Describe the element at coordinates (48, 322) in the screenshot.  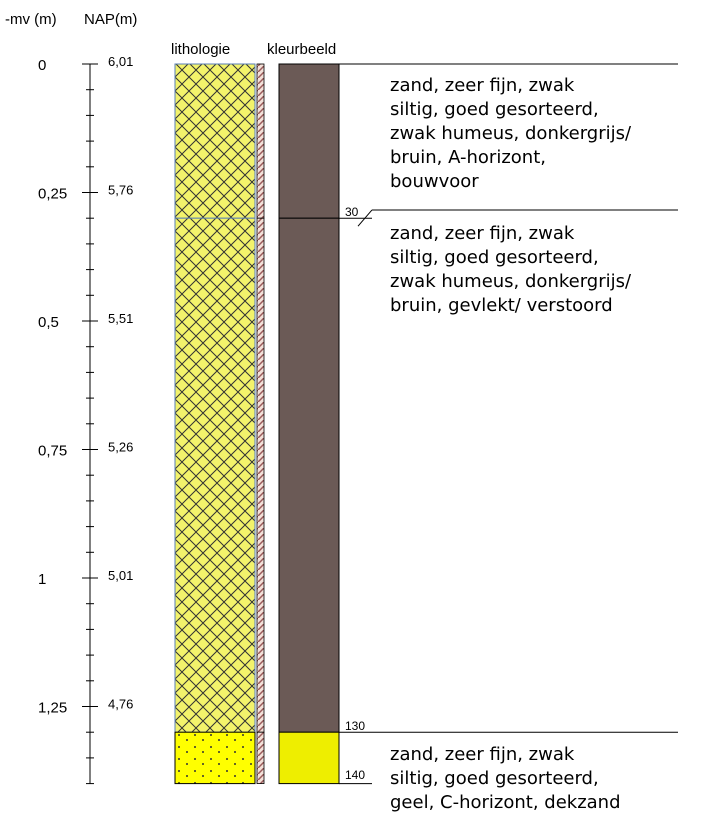
I see `mv-tick-label: 0,5` at that location.